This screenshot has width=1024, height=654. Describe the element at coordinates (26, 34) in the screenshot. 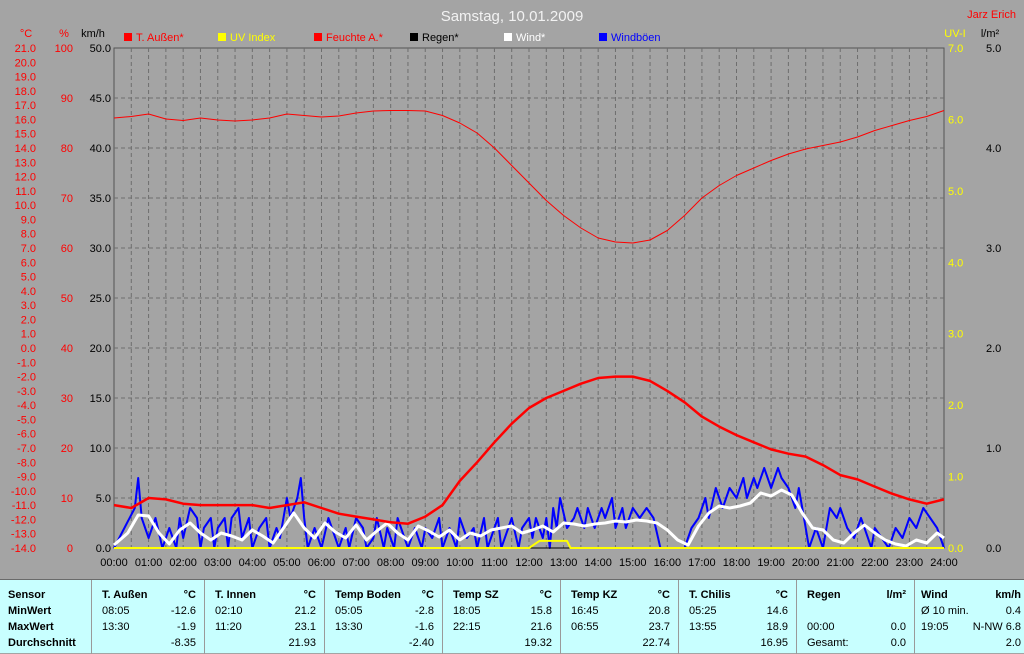

I see `temp-unit-label: °C` at that location.